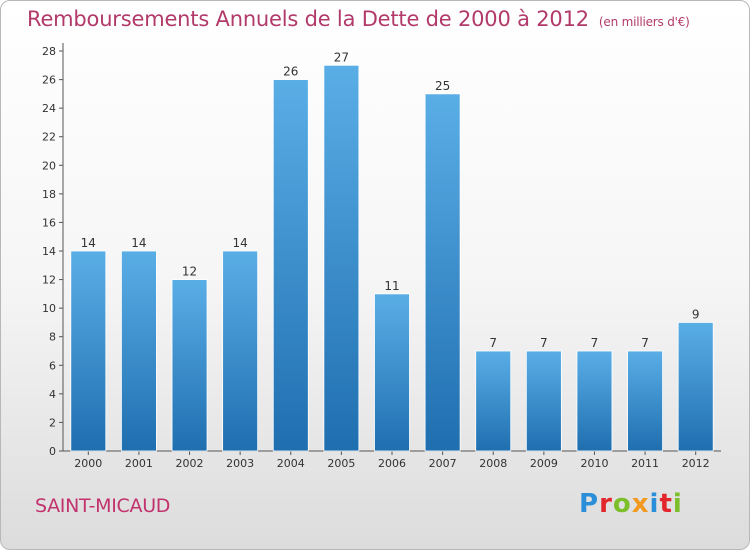 The height and width of the screenshot is (550, 750). I want to click on y-tick-label: 22, so click(49, 137).